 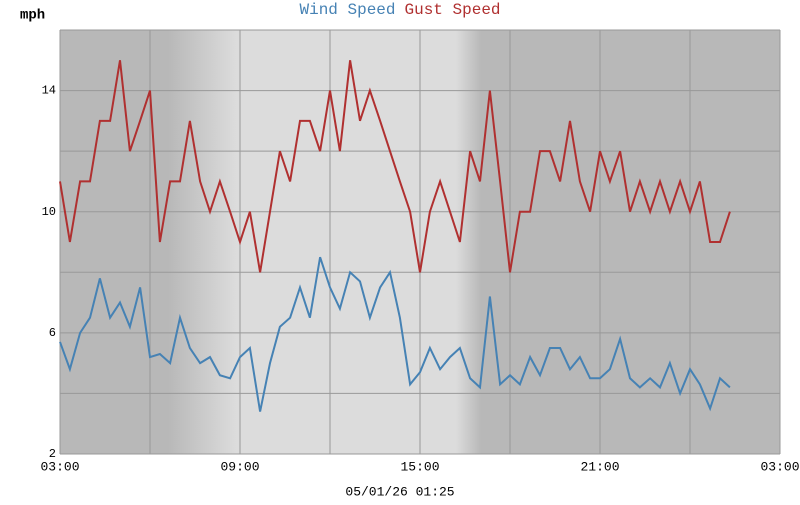 I want to click on x-tick-label: 09:00, so click(x=239, y=466).